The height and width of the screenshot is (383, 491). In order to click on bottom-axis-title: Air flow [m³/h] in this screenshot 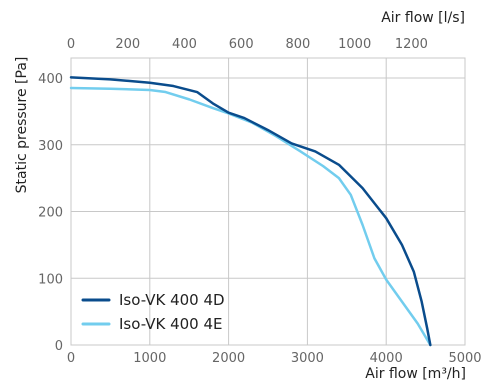, I will do `click(415, 374)`.